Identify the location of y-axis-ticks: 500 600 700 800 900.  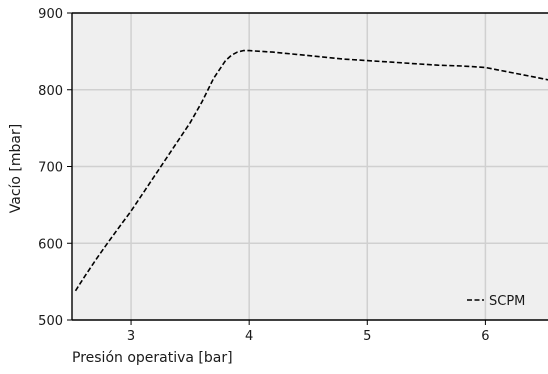
(55, 168).